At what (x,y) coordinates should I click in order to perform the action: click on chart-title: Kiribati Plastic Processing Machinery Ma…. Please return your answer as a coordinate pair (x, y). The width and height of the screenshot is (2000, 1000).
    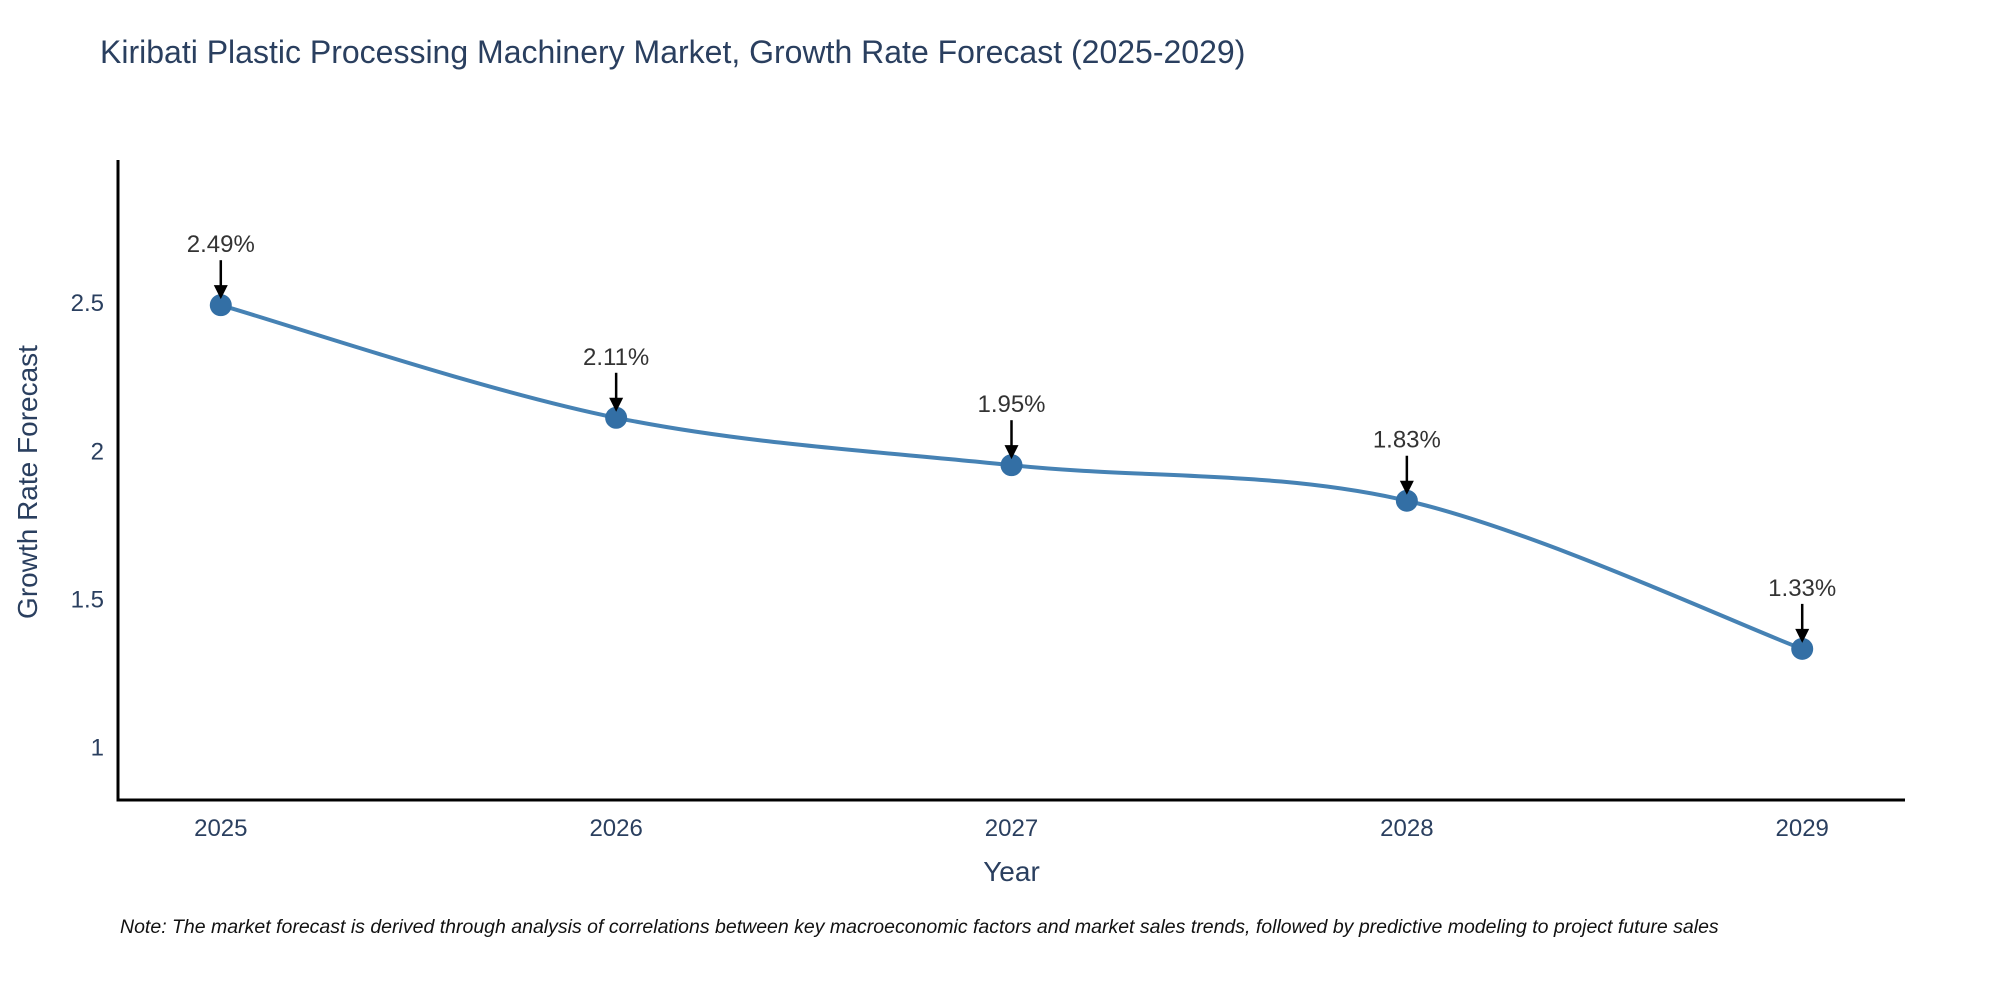
    Looking at the image, I should click on (673, 52).